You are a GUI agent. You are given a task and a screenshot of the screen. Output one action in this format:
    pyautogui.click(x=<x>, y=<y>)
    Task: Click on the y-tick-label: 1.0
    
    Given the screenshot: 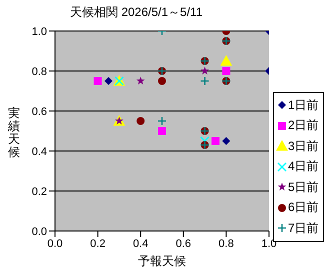 What is the action you would take?
    pyautogui.click(x=39, y=32)
    